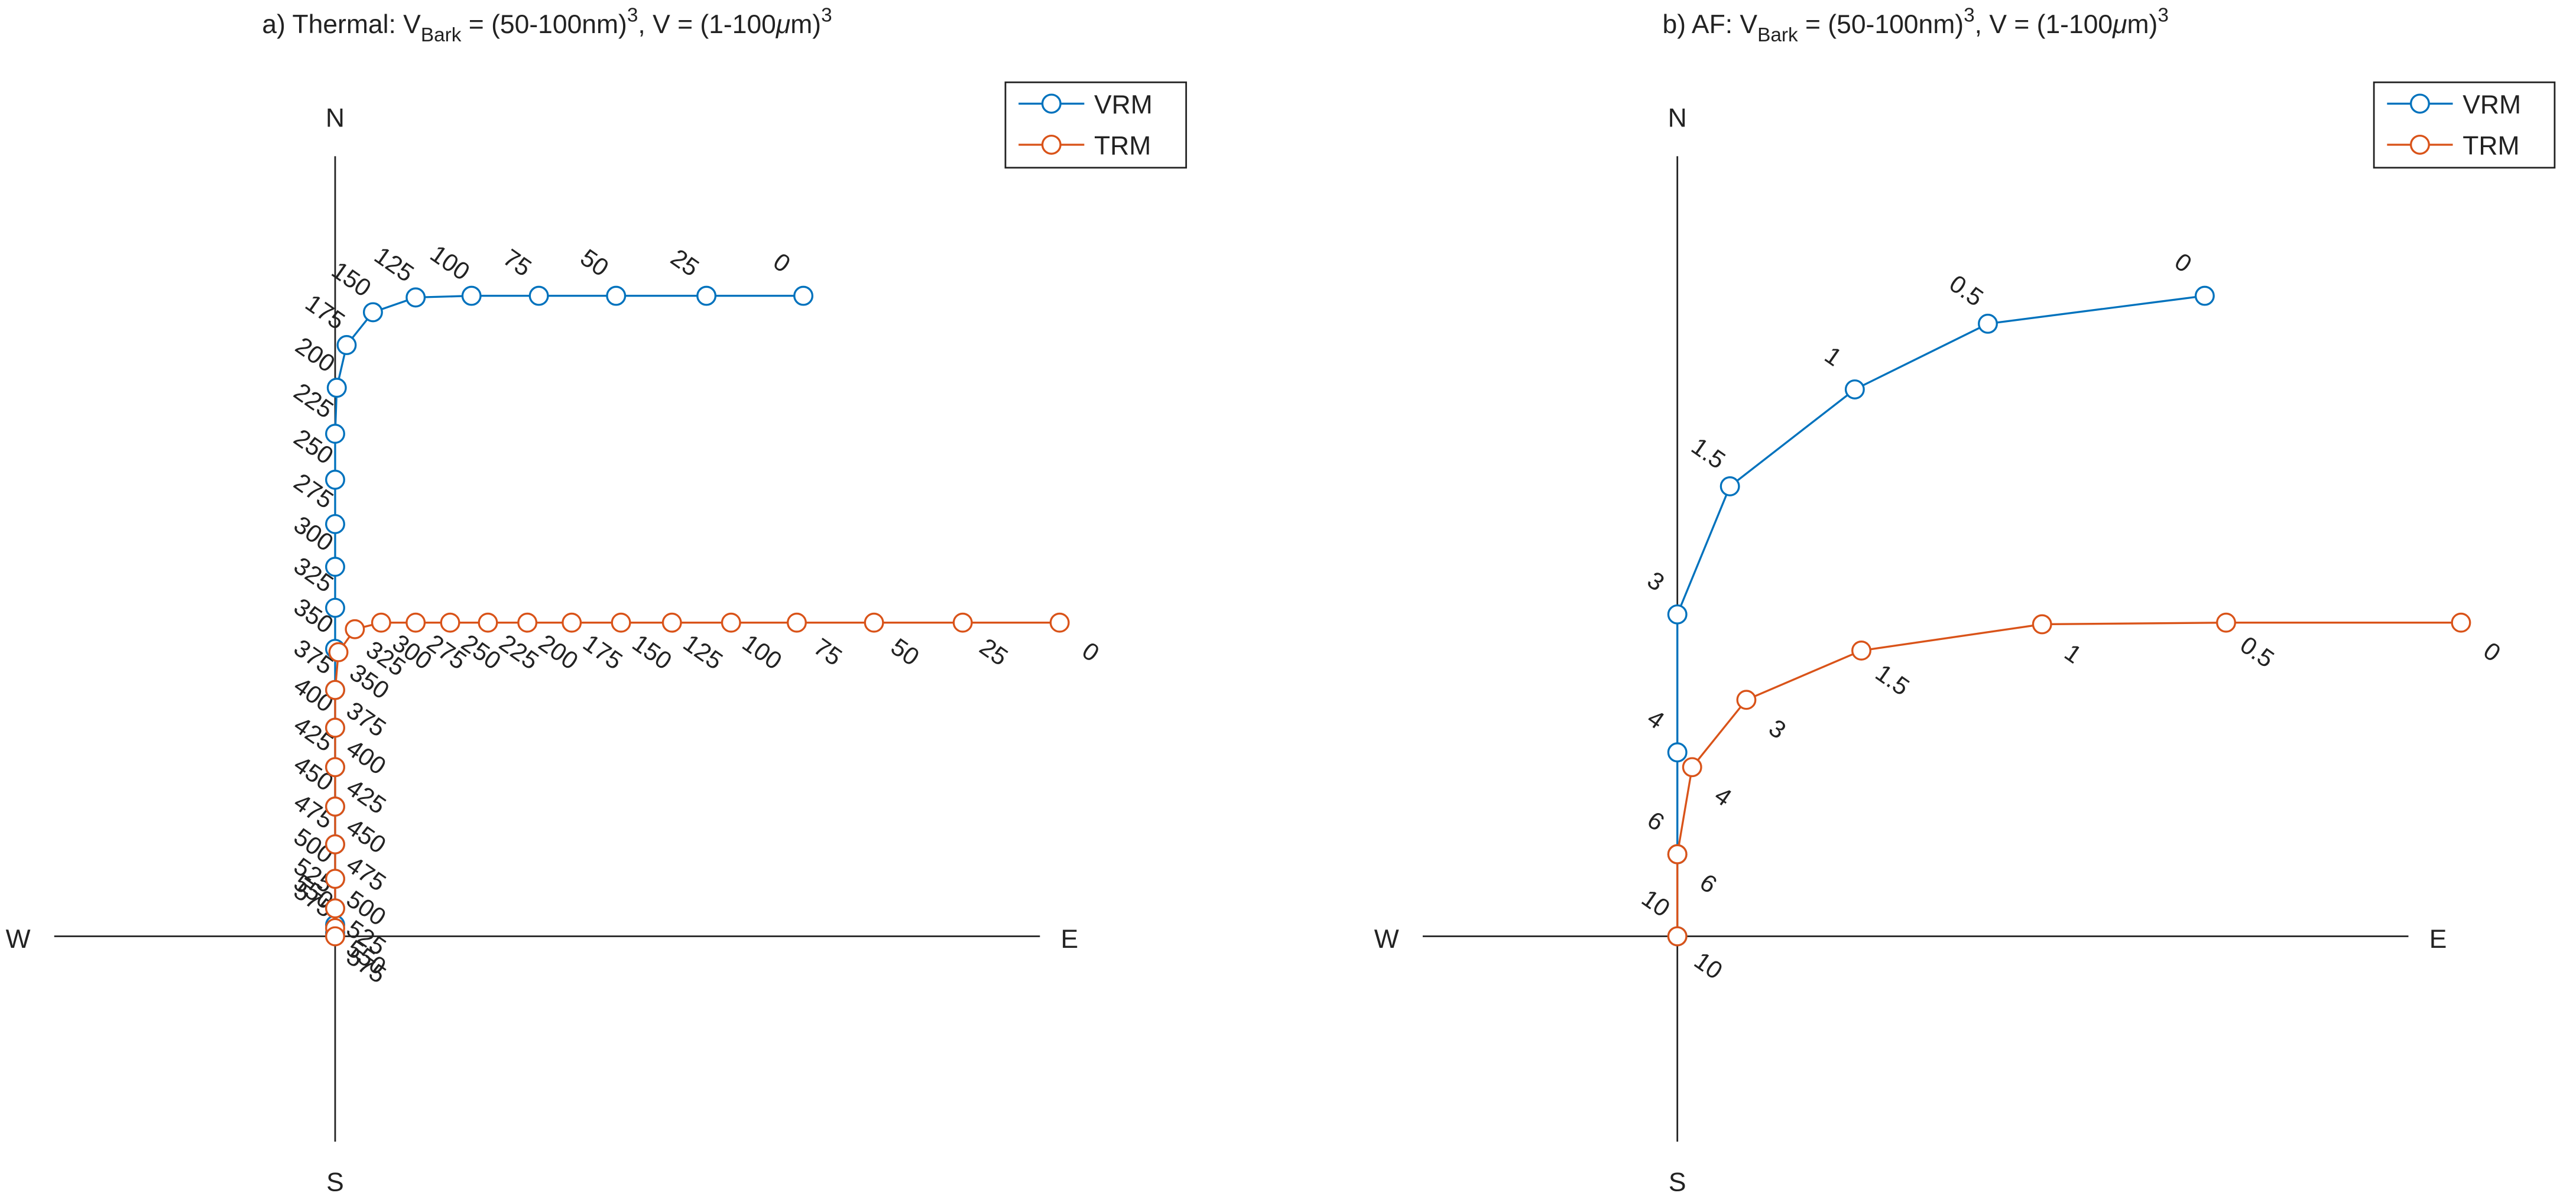 Image resolution: width=2576 pixels, height=1196 pixels. What do you see at coordinates (1096, 125) in the screenshot?
I see `legend-box` at bounding box center [1096, 125].